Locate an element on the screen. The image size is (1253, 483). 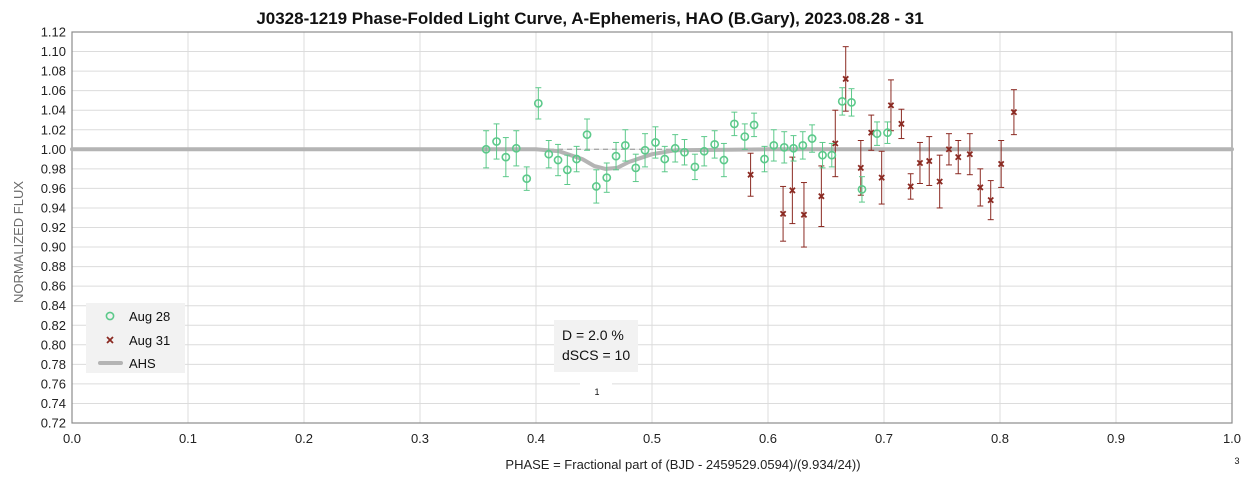
annotation-box: D = 2.0 % dSCS = 10 1 is located at coordinates (596, 360).